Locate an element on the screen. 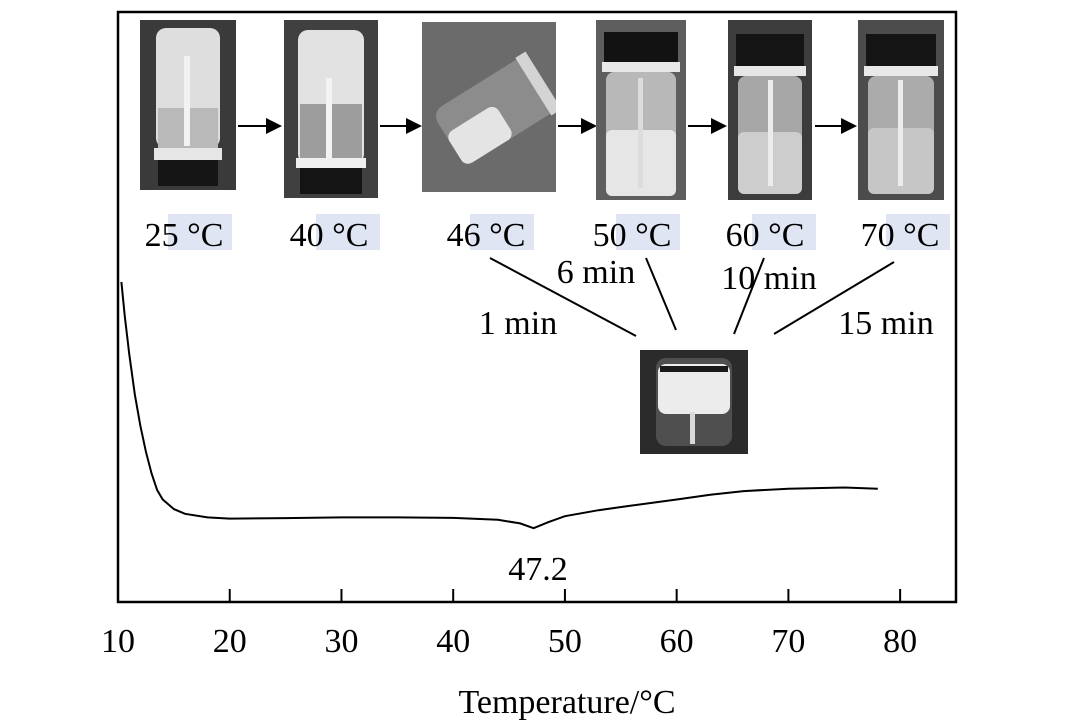 This screenshot has width=1088, height=727. time-label-2: 6 min is located at coordinates (596, 272).